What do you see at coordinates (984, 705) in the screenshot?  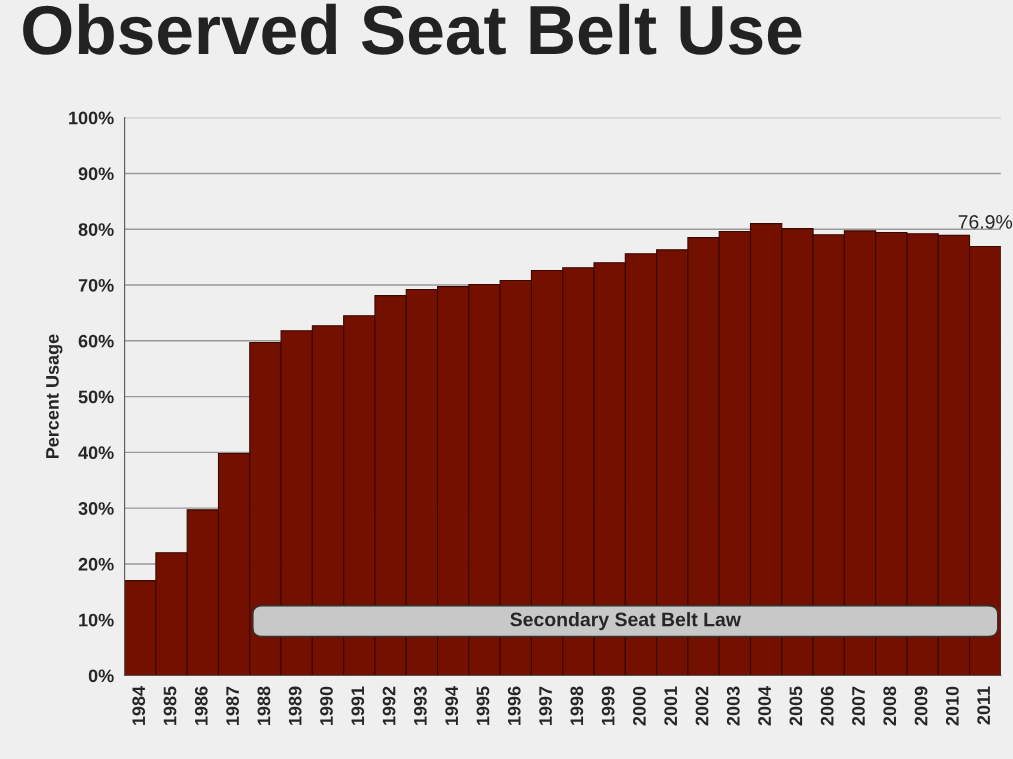 I see `x-tick-label: 2011` at bounding box center [984, 705].